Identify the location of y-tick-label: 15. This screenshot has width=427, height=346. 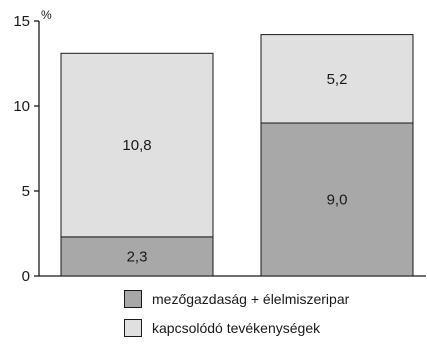
(21, 21).